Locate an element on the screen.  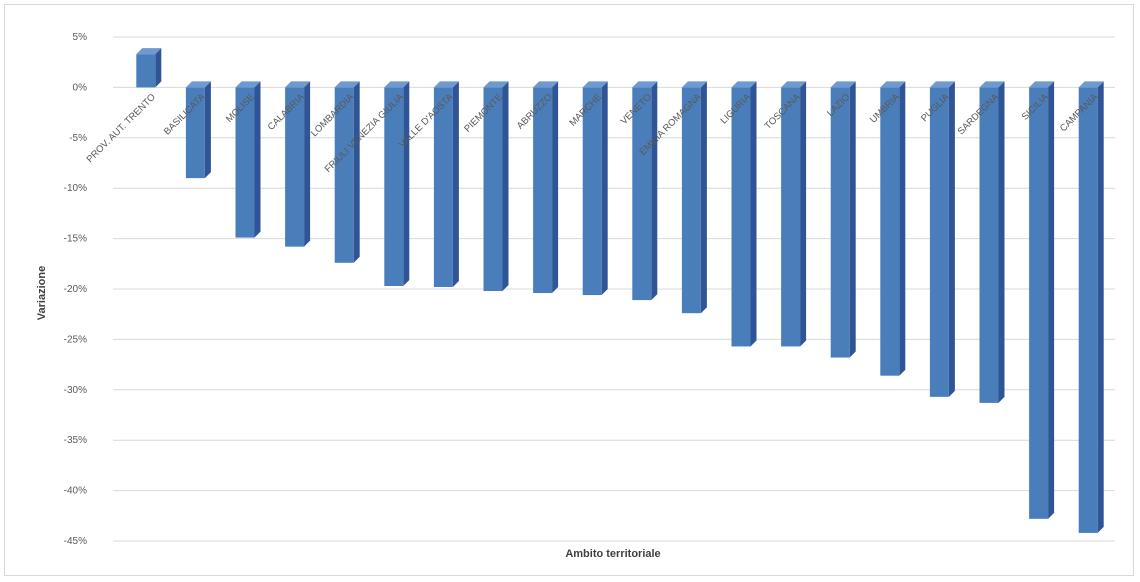
y-tick-label: 5% is located at coordinates (80, 37).